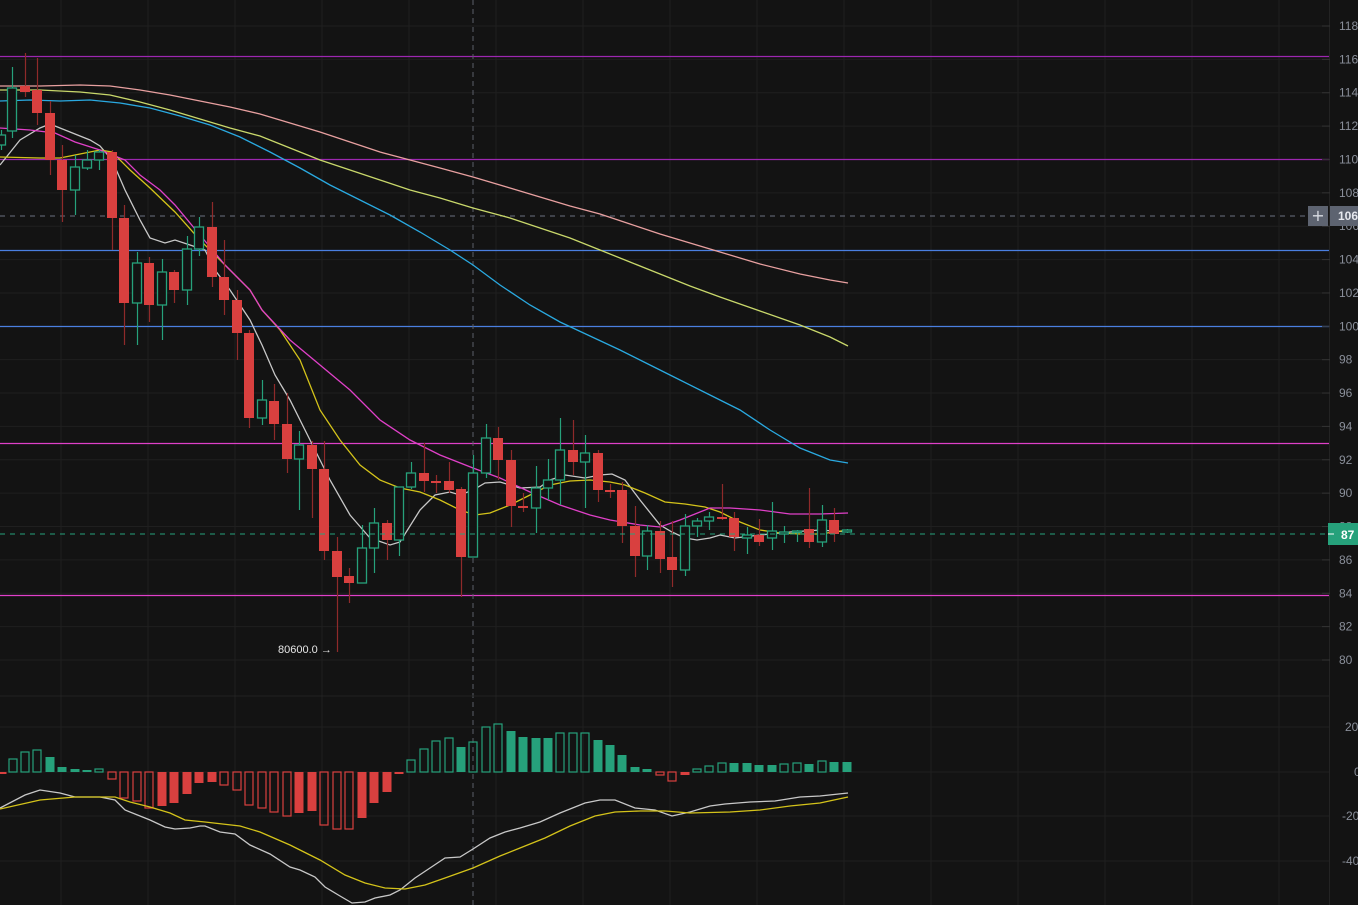 The image size is (1358, 905). I want to click on plus-icon: +, so click(1317, 215).